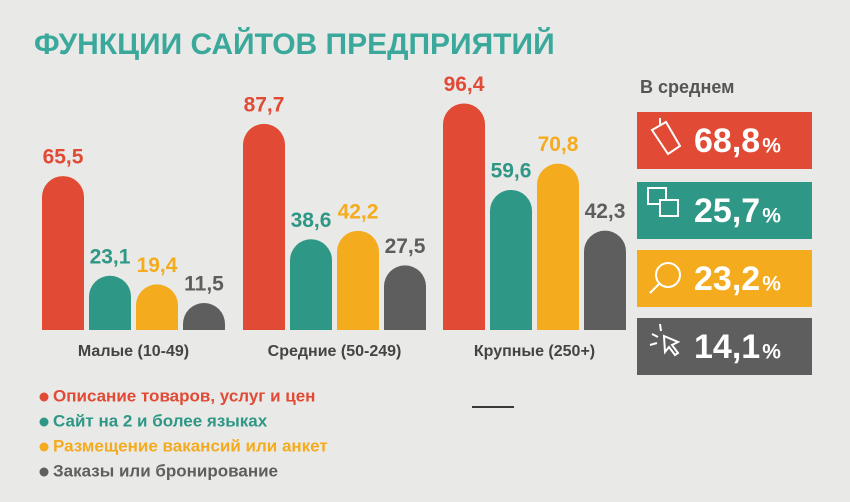 This screenshot has width=850, height=502. I want to click on x-tick-label: Малые (10-49), so click(133, 351).